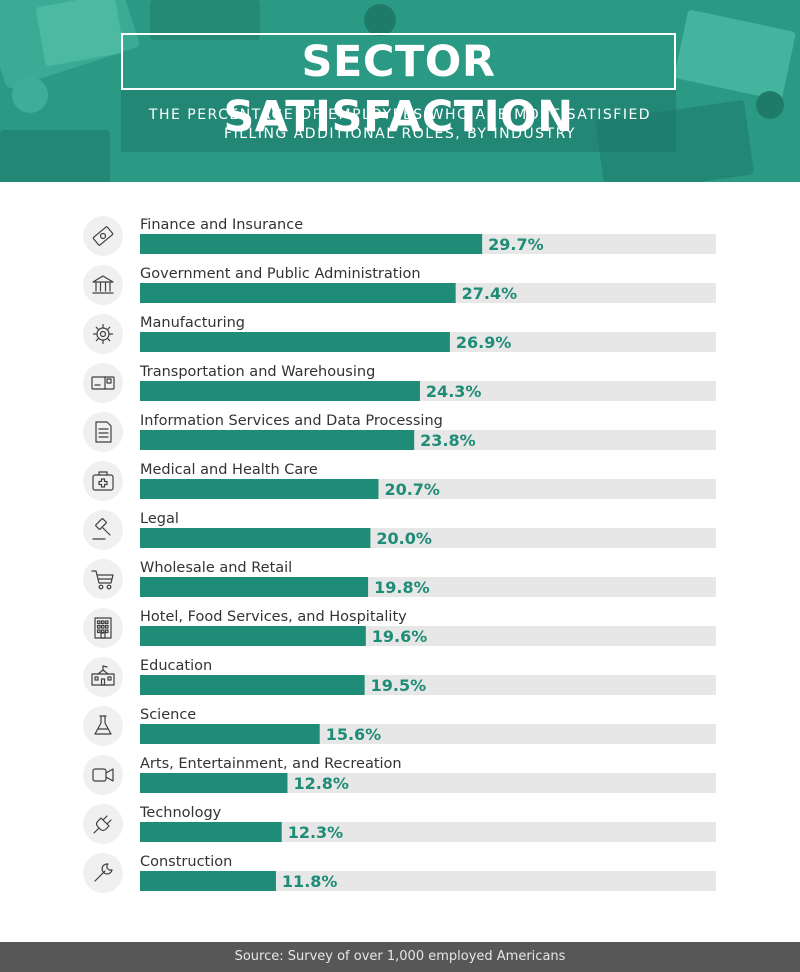 The image size is (800, 972). What do you see at coordinates (291, 421) in the screenshot?
I see `category-label: Information Services and Data Processing` at bounding box center [291, 421].